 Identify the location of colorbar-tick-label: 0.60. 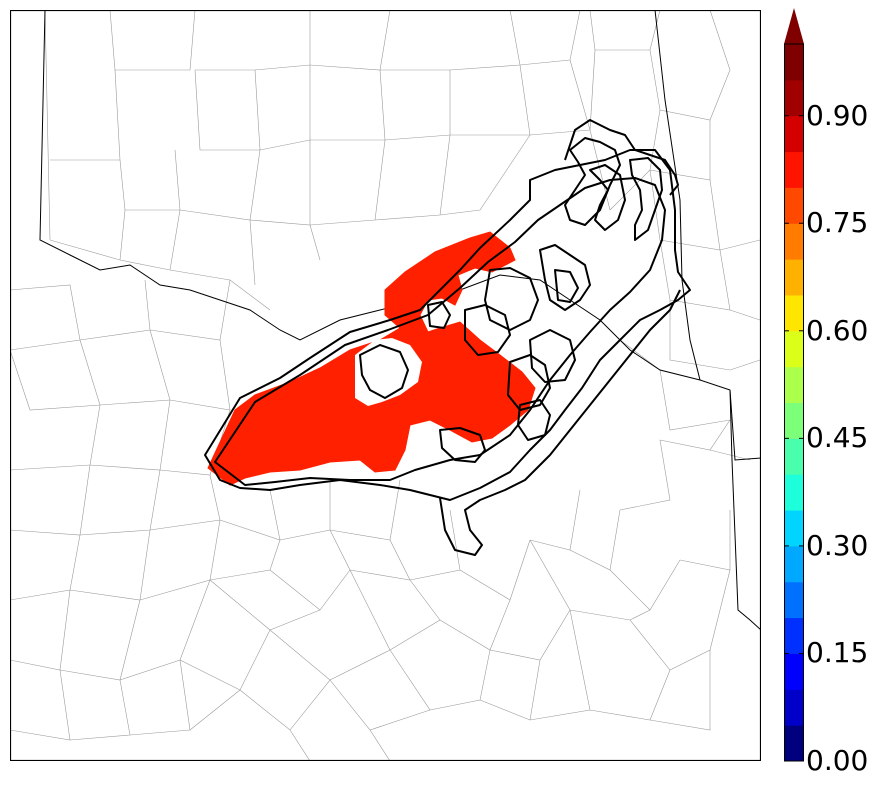
(837, 330).